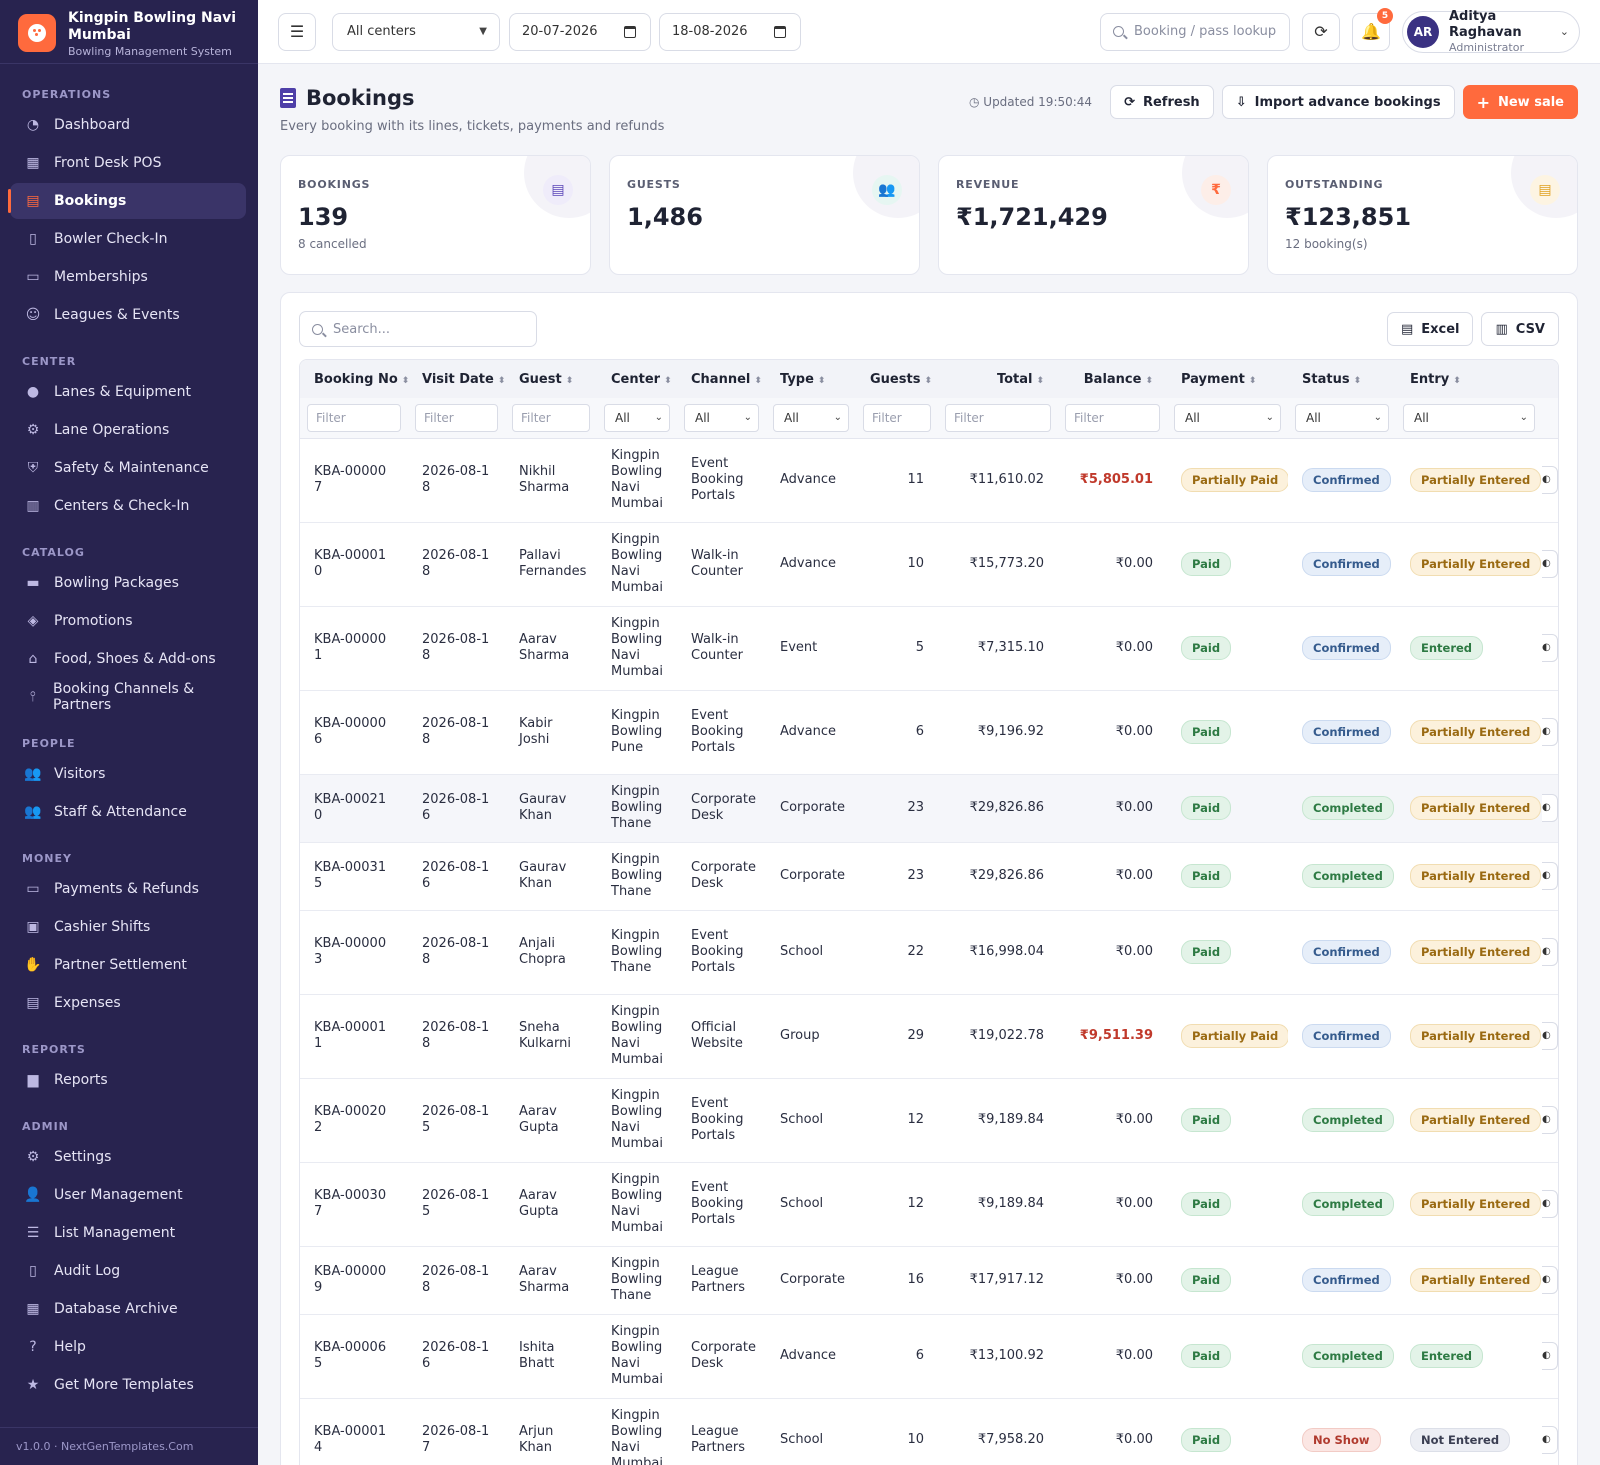 The height and width of the screenshot is (1465, 1600). Describe the element at coordinates (897, 379) in the screenshot. I see `column-header-guests: Guests ⬍` at that location.